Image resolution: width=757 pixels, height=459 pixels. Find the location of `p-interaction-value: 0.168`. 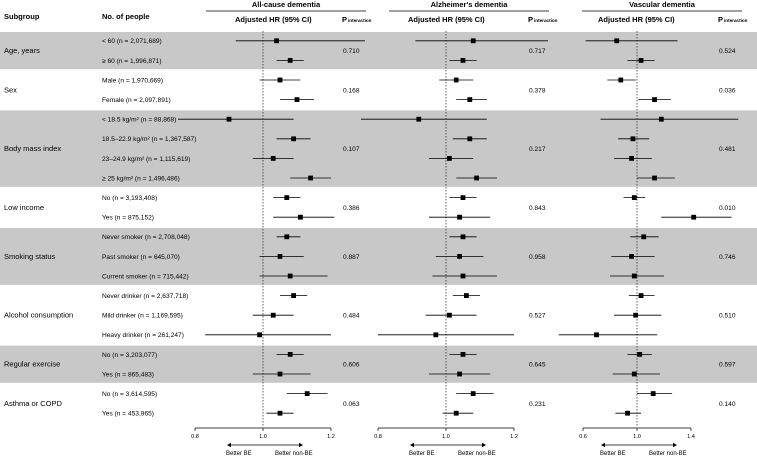

p-interaction-value: 0.168 is located at coordinates (351, 90).